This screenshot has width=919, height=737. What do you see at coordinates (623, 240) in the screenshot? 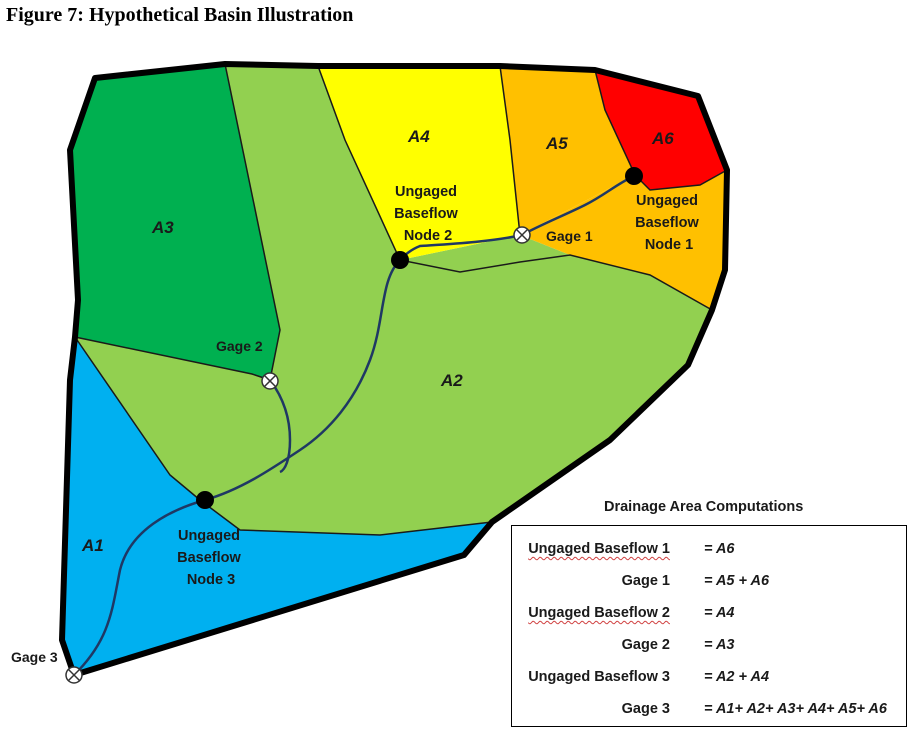
I see `area-a5b-region` at bounding box center [623, 240].